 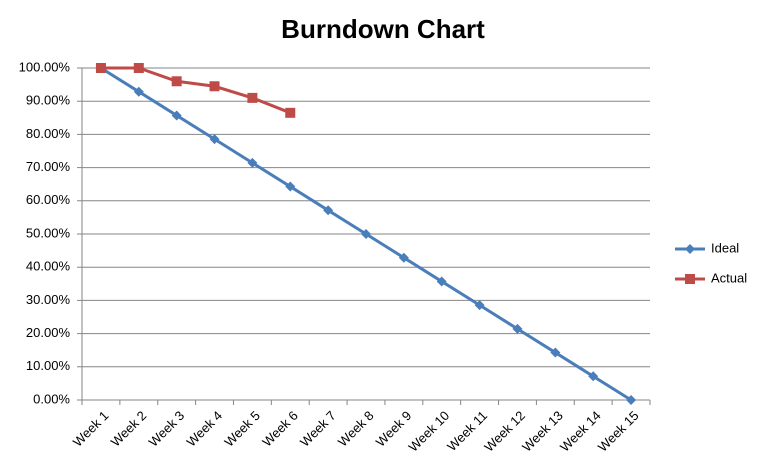 What do you see at coordinates (48, 133) in the screenshot?
I see `y-tick-label: 80.00%` at bounding box center [48, 133].